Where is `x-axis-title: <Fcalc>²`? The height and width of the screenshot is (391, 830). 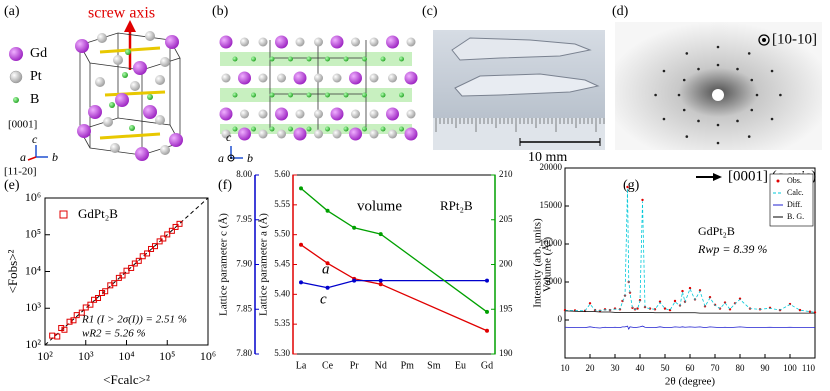 x-axis-title: <Fcalc>² is located at coordinates (126, 379).